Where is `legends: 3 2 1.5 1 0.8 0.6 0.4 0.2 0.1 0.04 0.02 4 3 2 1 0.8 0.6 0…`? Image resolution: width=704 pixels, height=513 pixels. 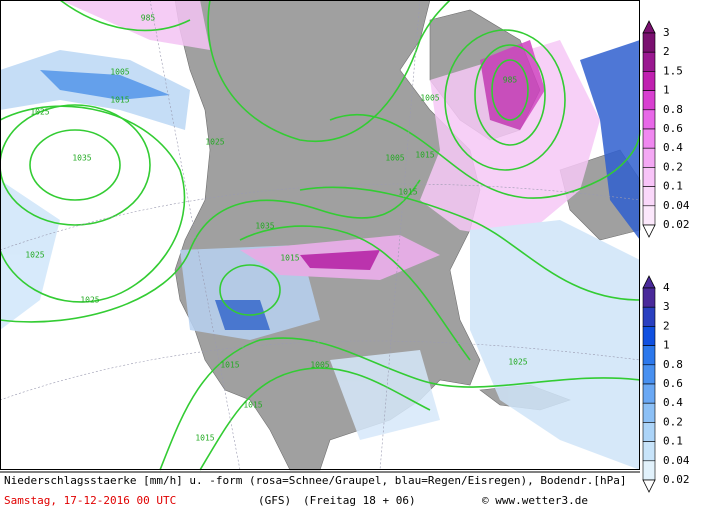 legends: 3 2 1.5 1 0.8 0.6 0.4 0.2 0.1 0.04 0.02 4 3 2 1 0.8 0.6 0… is located at coordinates (666, 256).